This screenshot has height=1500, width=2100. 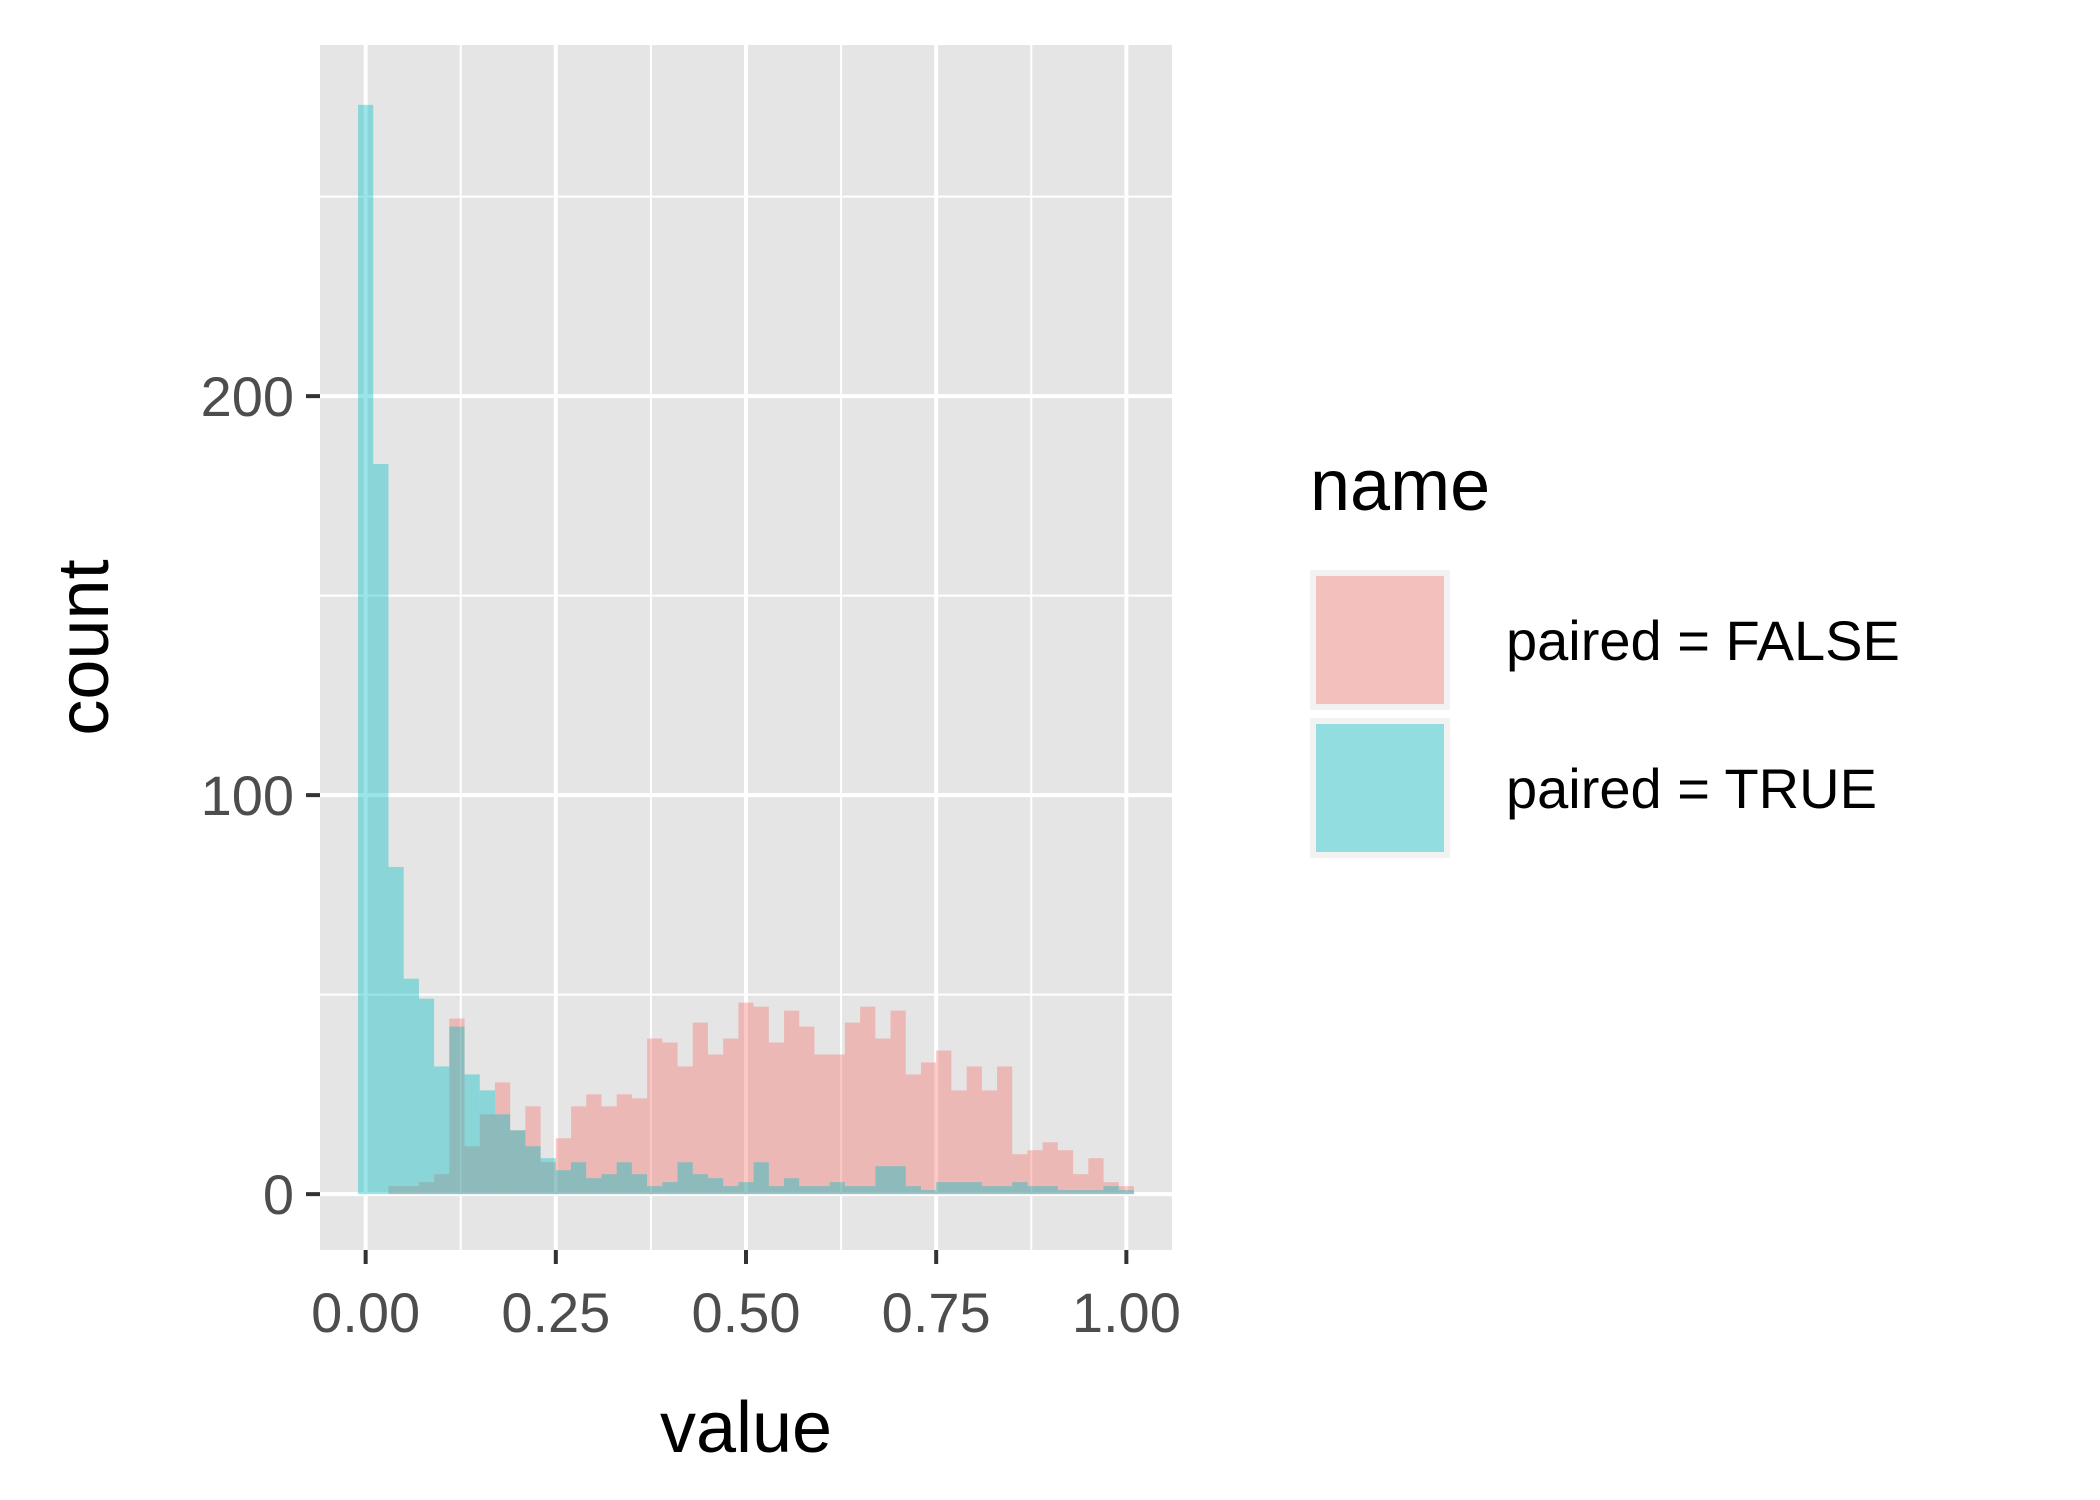 What do you see at coordinates (1126, 1312) in the screenshot?
I see `x-tick-label: 1.00` at bounding box center [1126, 1312].